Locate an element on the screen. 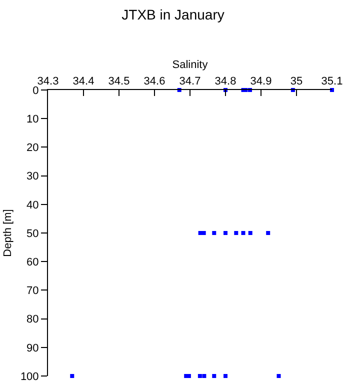 The width and height of the screenshot is (346, 384). chart-title: JTXB in January is located at coordinates (173, 14).